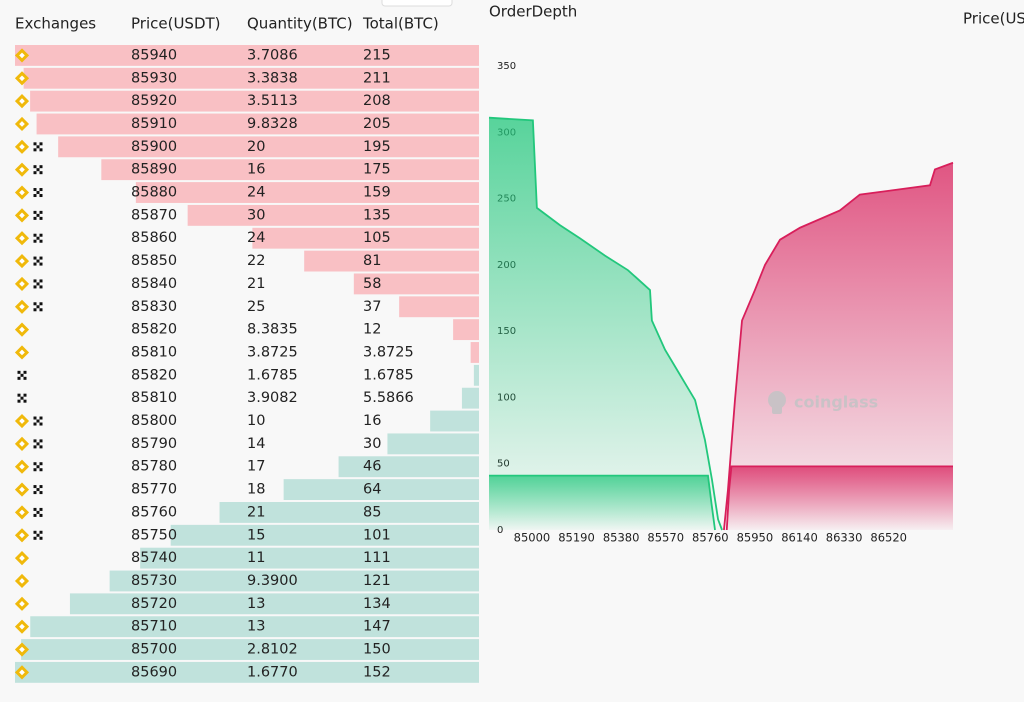 The image size is (1024, 702). What do you see at coordinates (256, 261) in the screenshot?
I see `quantity: 22` at bounding box center [256, 261].